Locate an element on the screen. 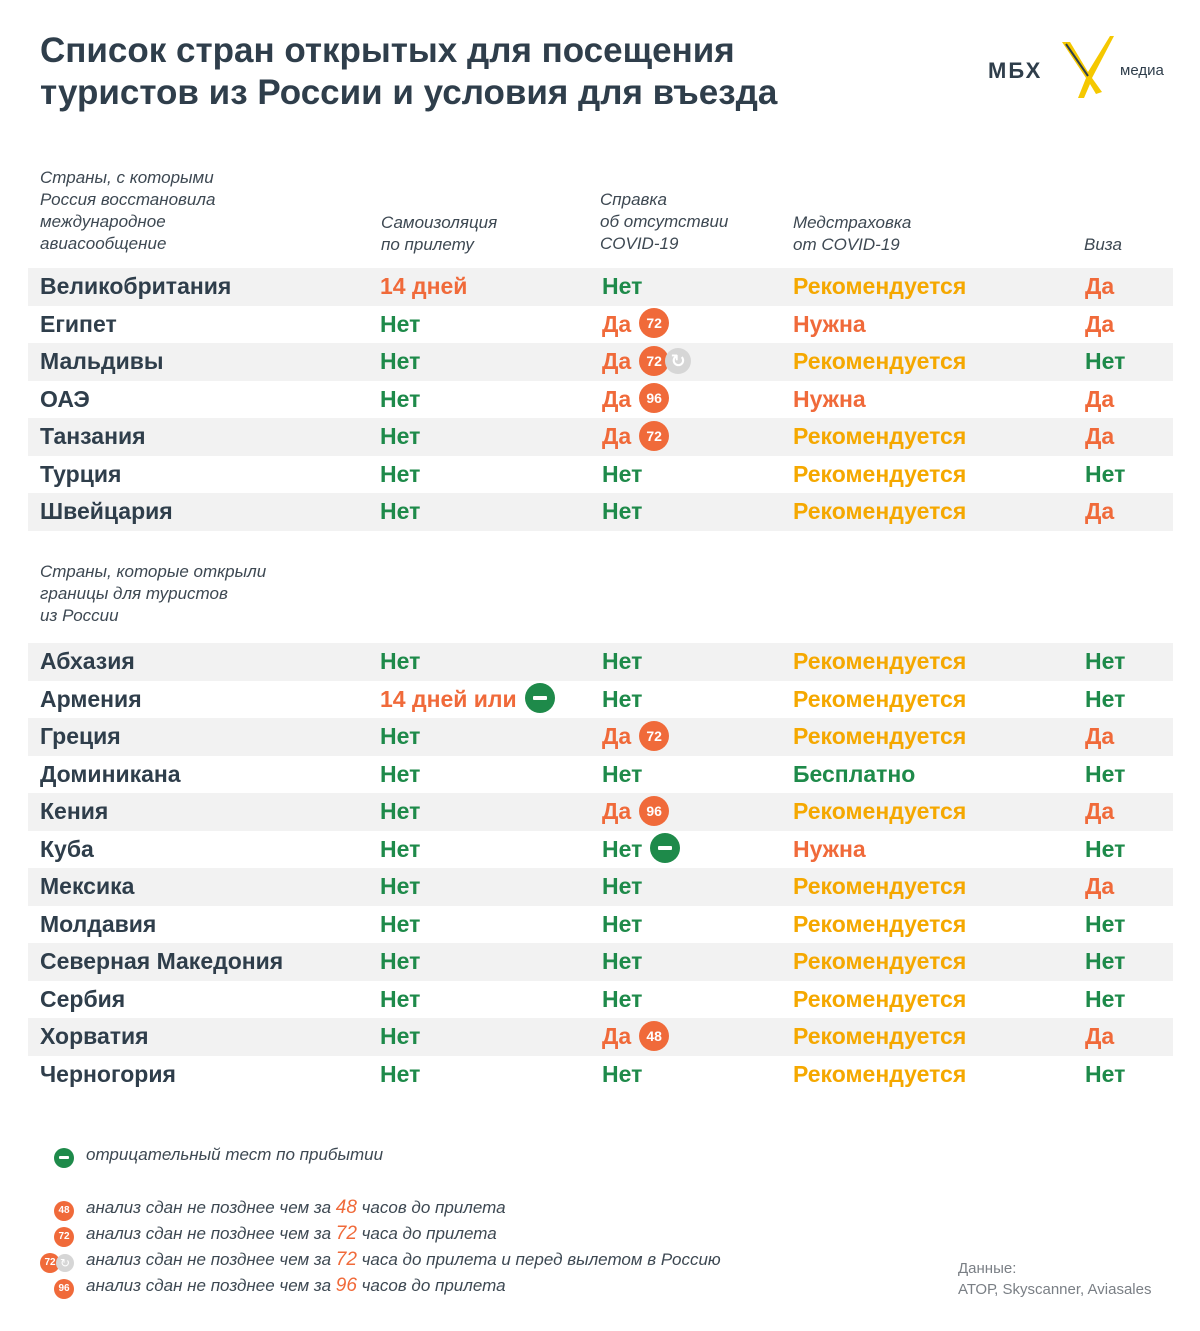 The image size is (1200, 1331). country-name: Молдавия is located at coordinates (98, 923).